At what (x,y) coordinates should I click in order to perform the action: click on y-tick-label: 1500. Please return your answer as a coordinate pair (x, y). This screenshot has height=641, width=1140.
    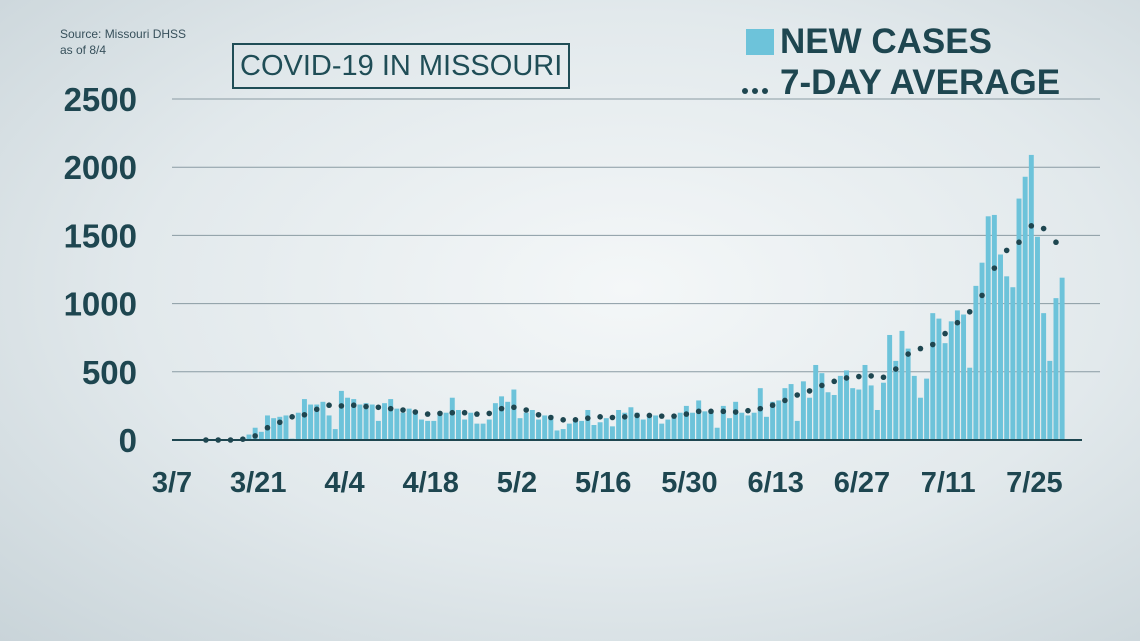
    Looking at the image, I should click on (100, 235).